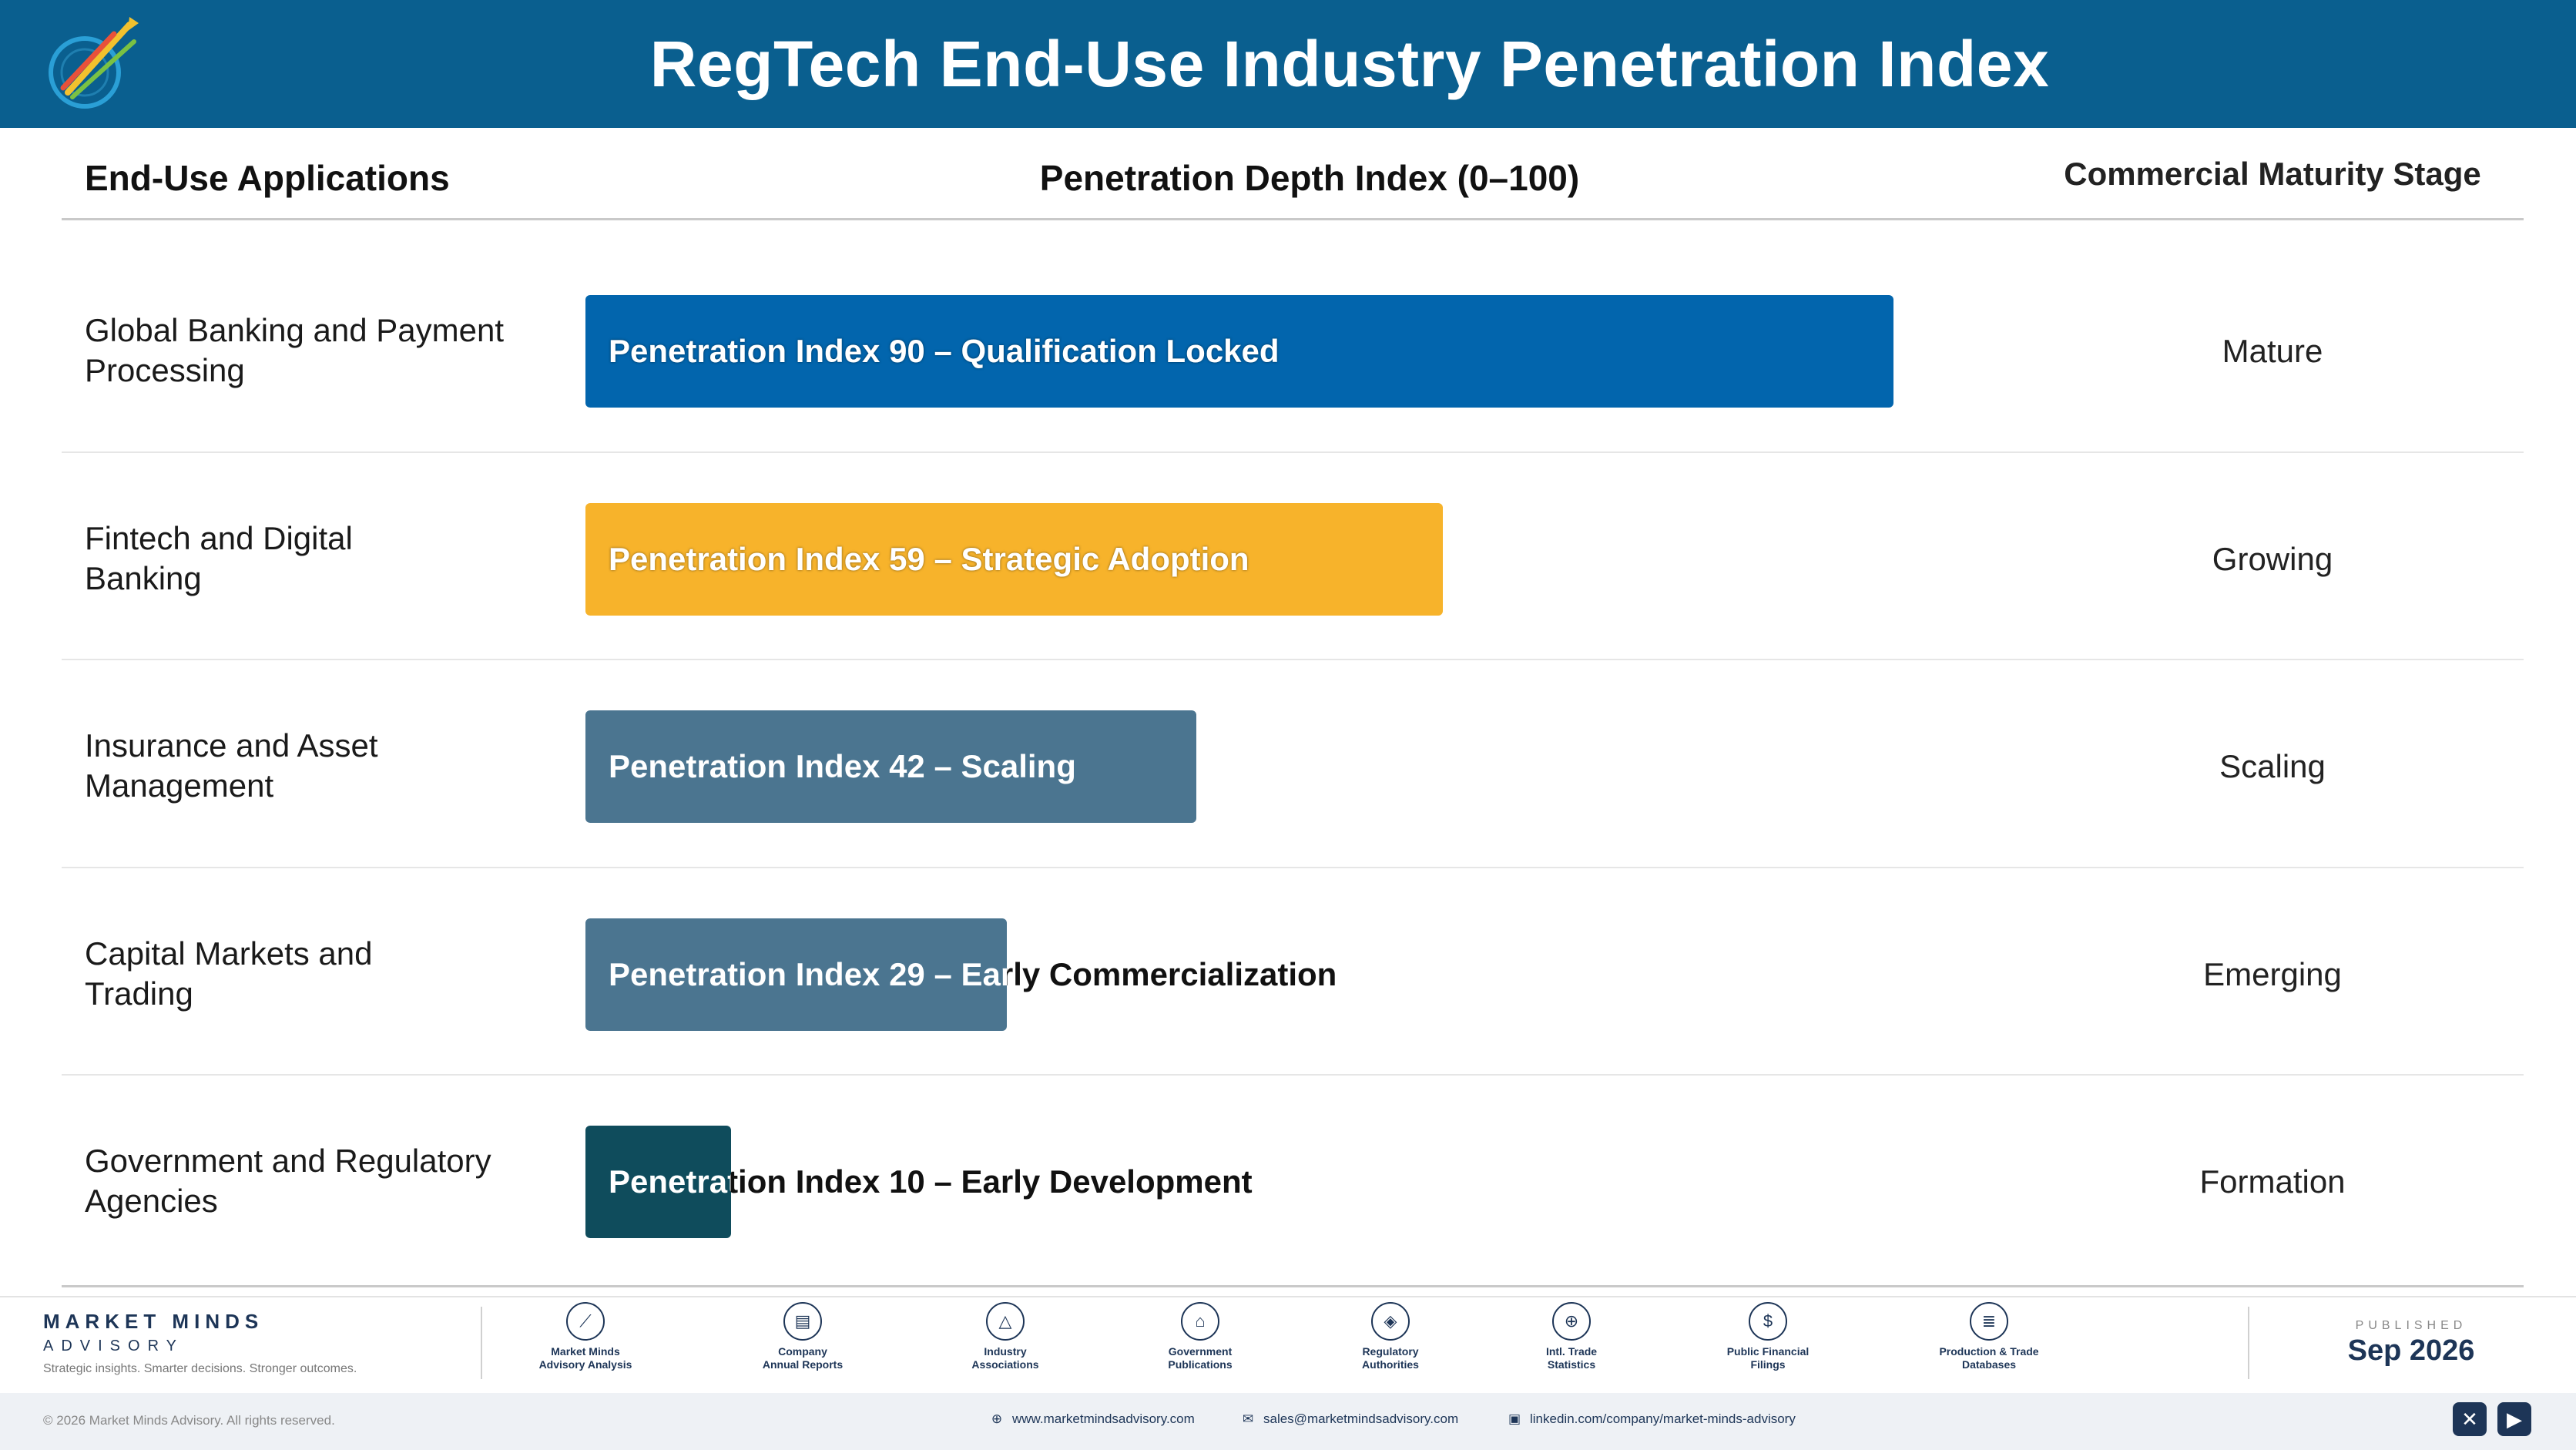 Image resolution: width=2576 pixels, height=1450 pixels. Describe the element at coordinates (803, 1358) in the screenshot. I see `source-label: Company Annual Reports` at that location.